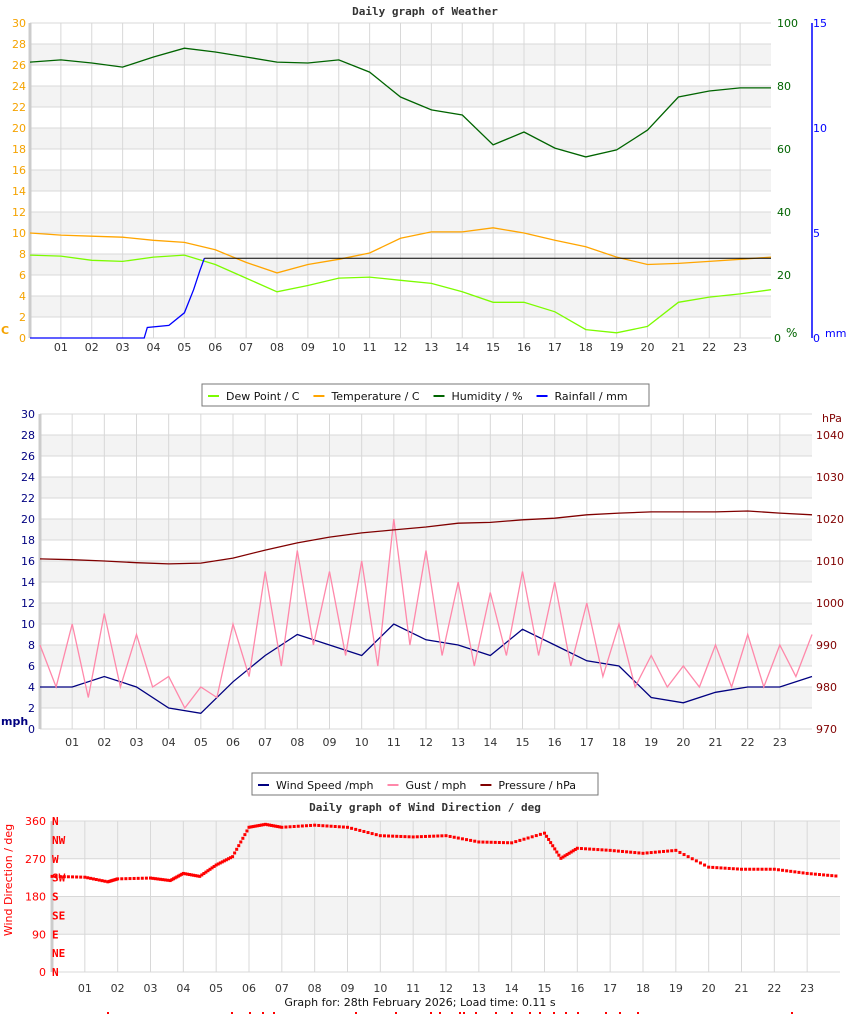 The image size is (850, 1017). What do you see at coordinates (19, 44) in the screenshot?
I see `y-tick-label-left: 28` at bounding box center [19, 44].